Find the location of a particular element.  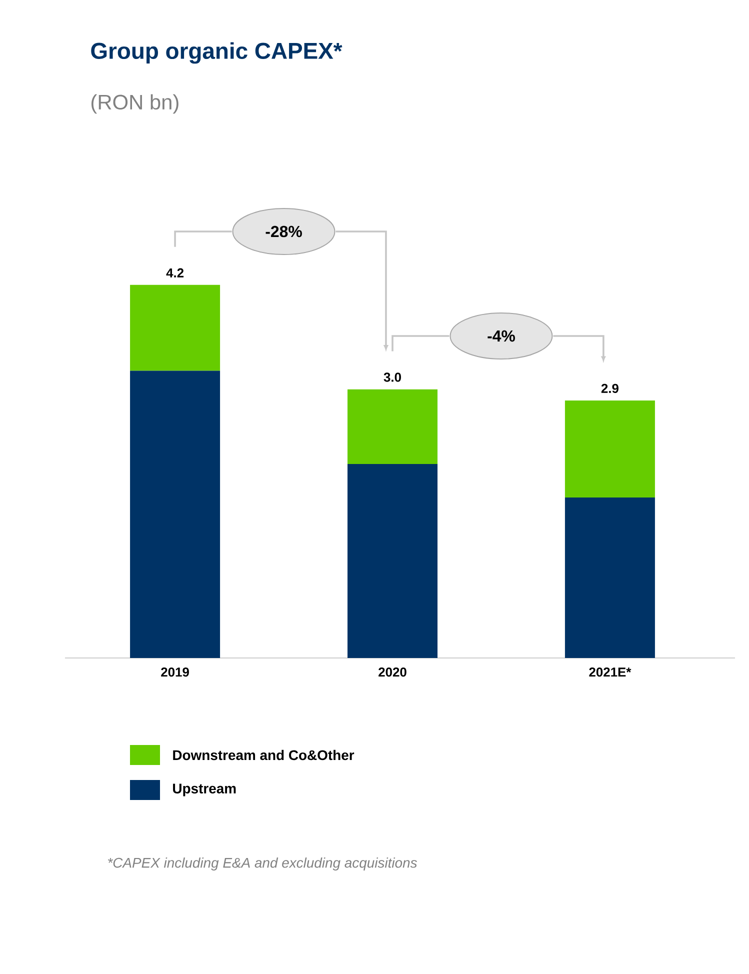

chart-title: Group organic CAPEX* is located at coordinates (216, 53).